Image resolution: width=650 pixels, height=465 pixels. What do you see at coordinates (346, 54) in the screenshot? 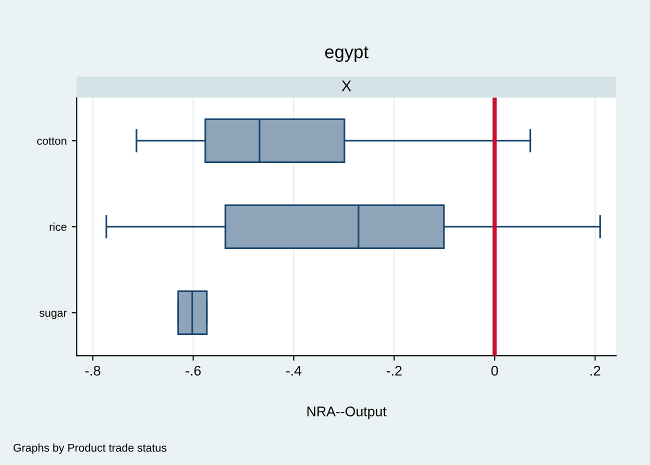
I see `chart-title: egypt` at bounding box center [346, 54].